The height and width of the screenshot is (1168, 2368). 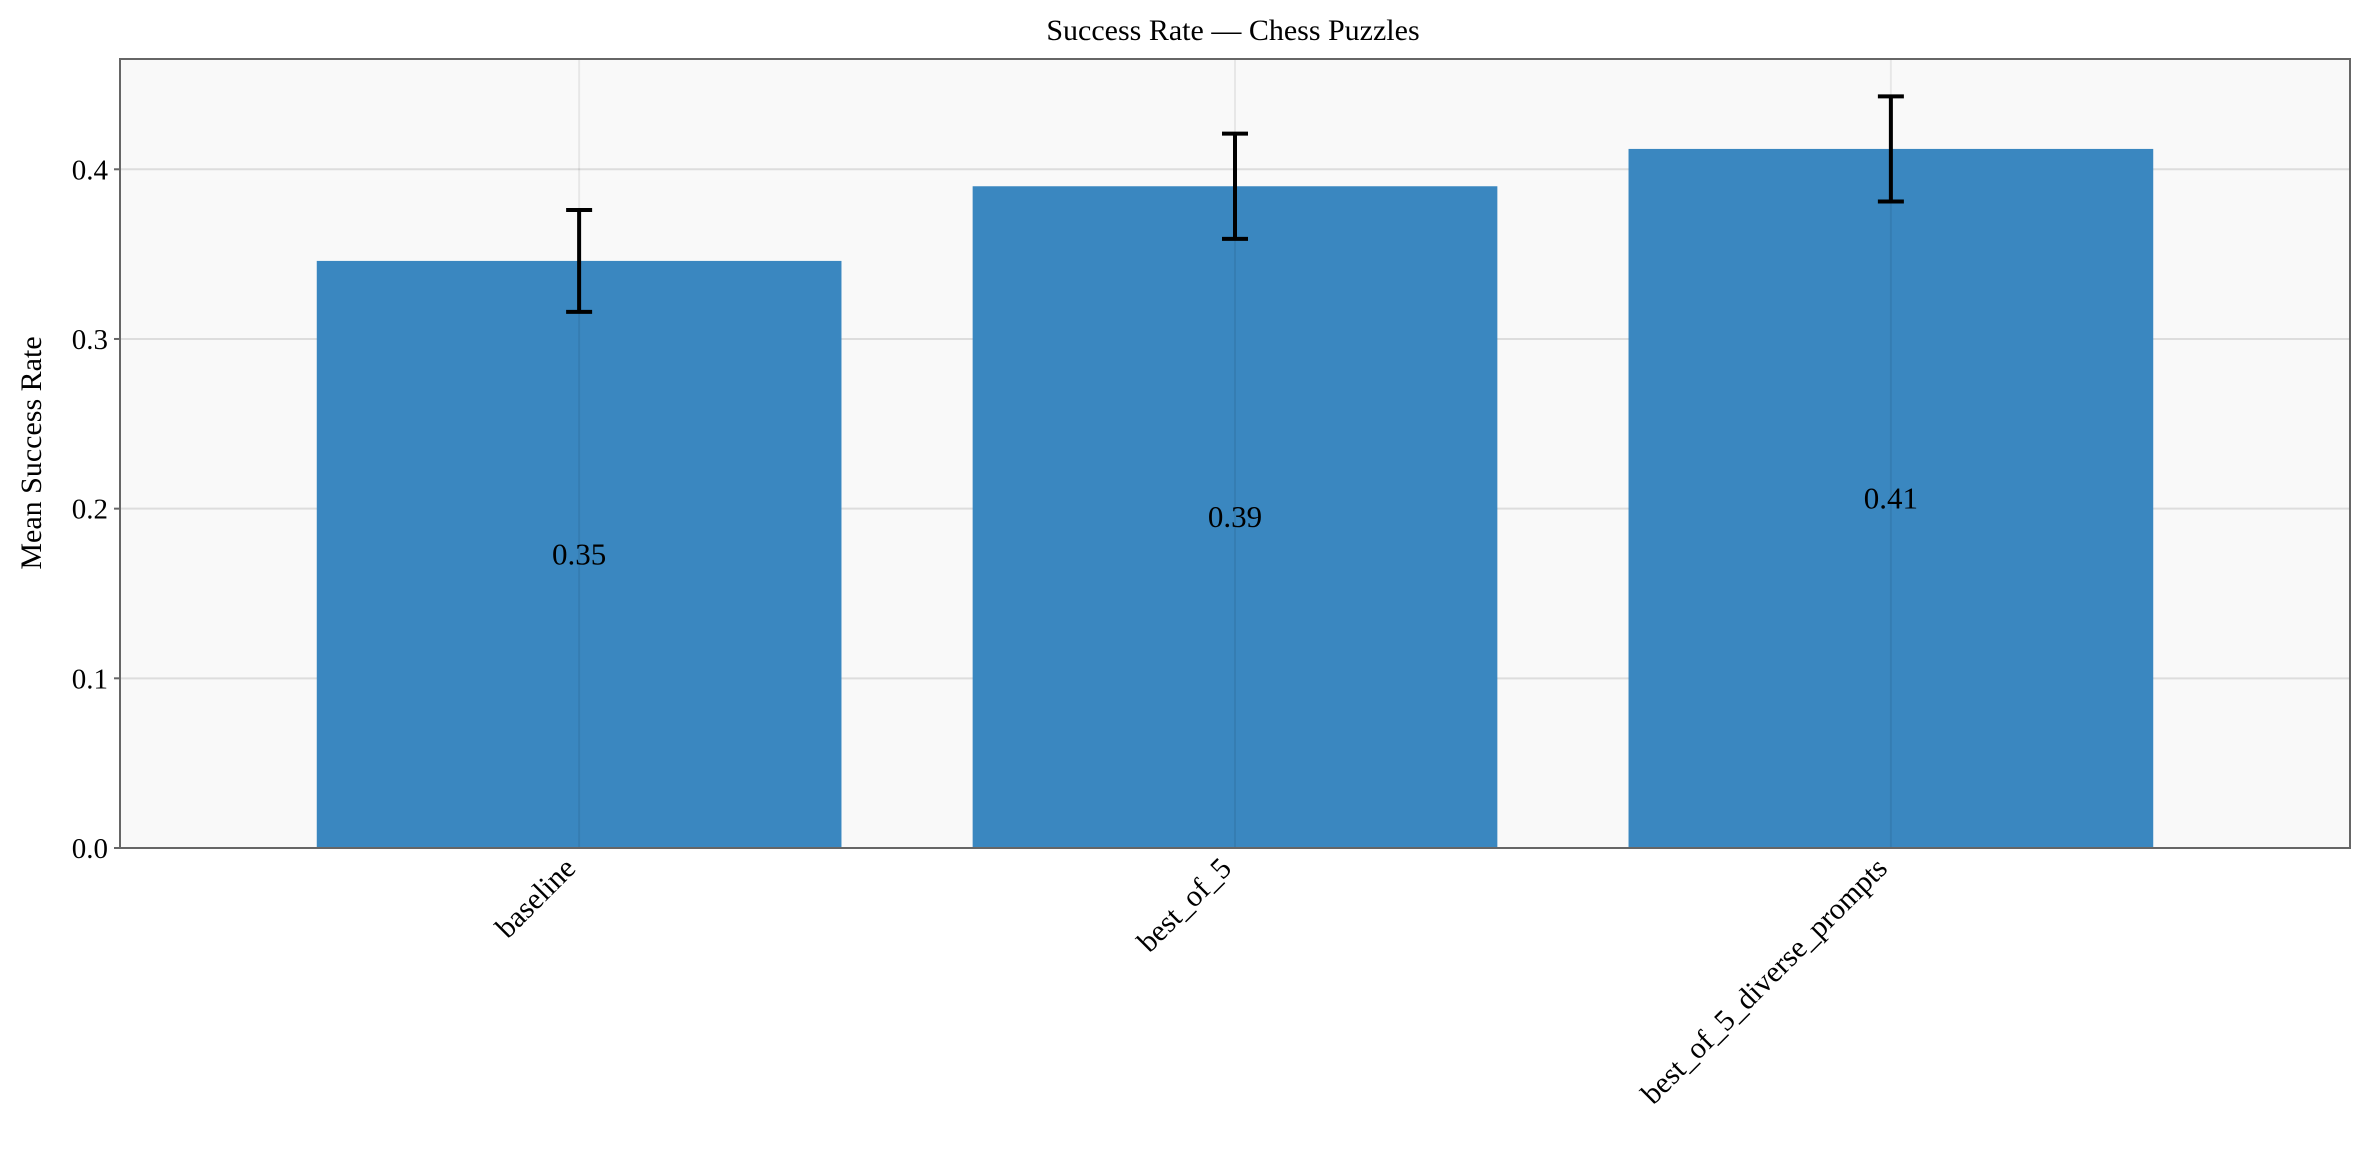 What do you see at coordinates (535, 898) in the screenshot?
I see `x-tick-label-baseline: baseline` at bounding box center [535, 898].